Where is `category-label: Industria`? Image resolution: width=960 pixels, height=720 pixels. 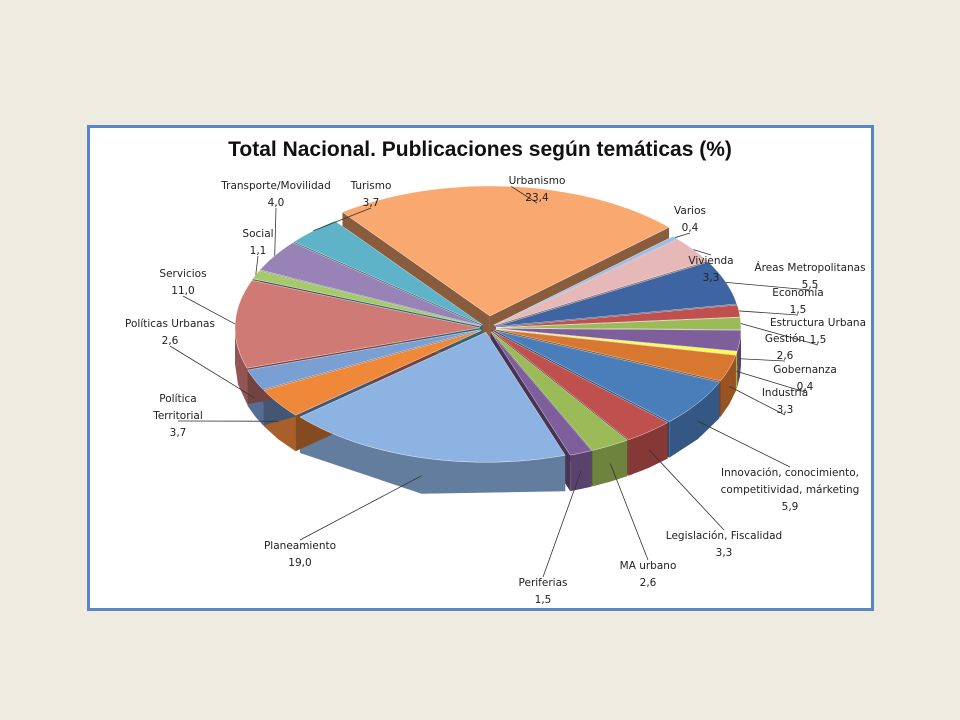 category-label: Industria is located at coordinates (785, 393).